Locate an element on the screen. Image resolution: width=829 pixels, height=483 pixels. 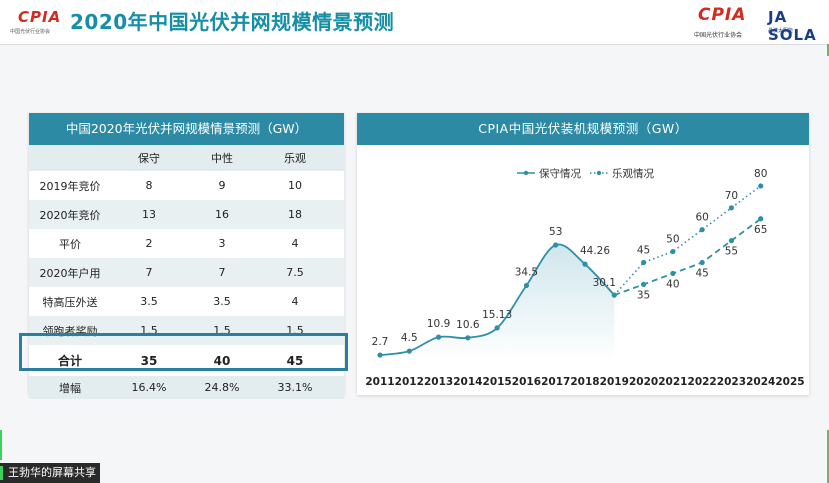
conservative-data-label: 44.26 is located at coordinates (595, 251).